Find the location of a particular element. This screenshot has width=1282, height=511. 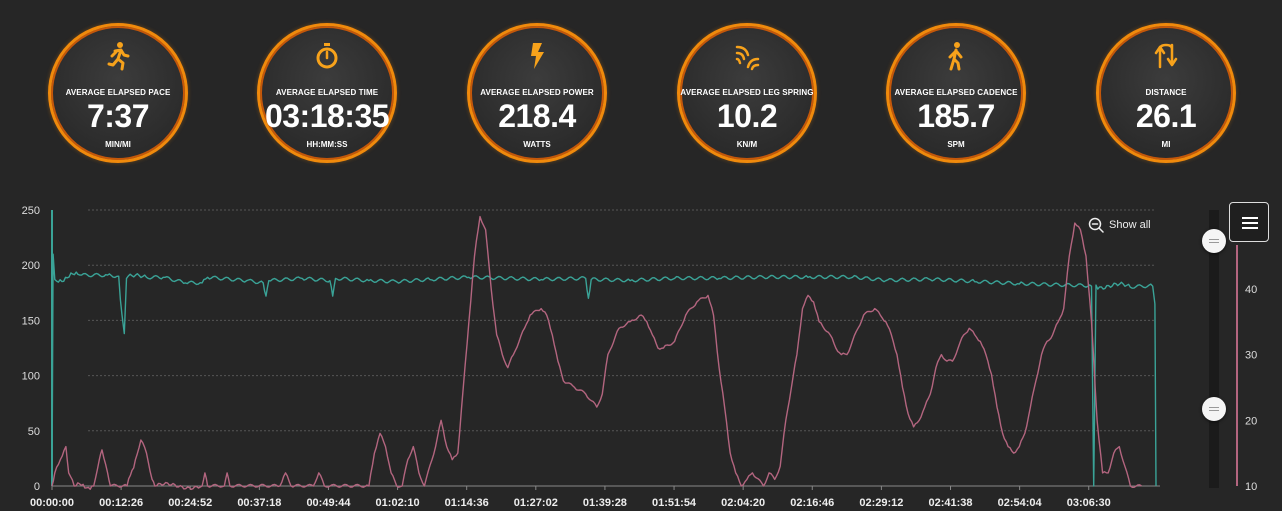

stat-unit: WATTS is located at coordinates (537, 144).